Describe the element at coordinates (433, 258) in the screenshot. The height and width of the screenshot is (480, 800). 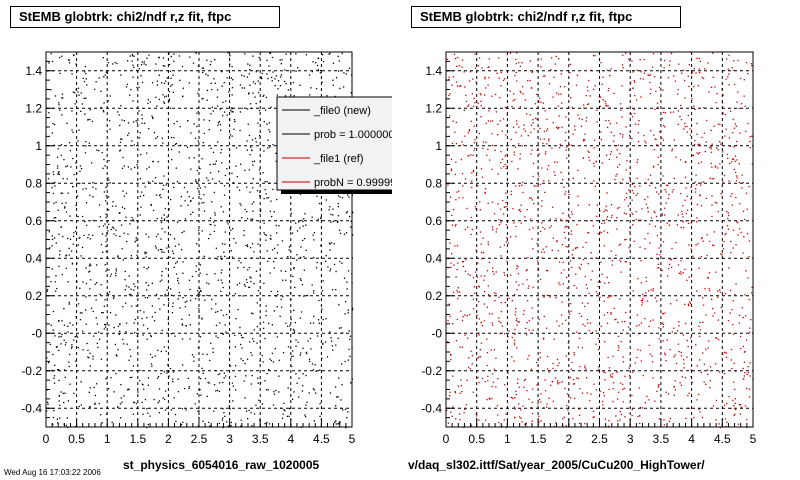
I see `y-tick-label: 0.4` at that location.